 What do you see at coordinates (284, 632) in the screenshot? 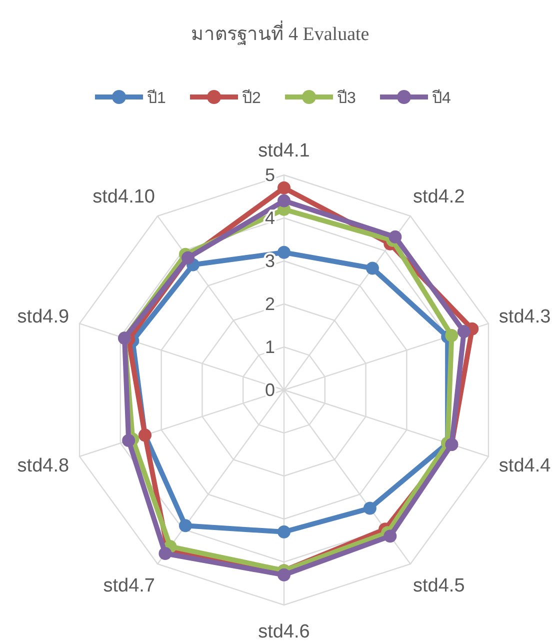
I see `spoke-label: std4.6` at bounding box center [284, 632].